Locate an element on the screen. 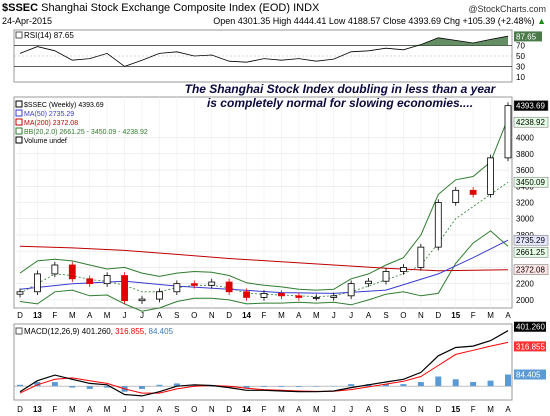 The height and width of the screenshot is (416, 550). price-value-badge-label: 3450.09 is located at coordinates (530, 182).